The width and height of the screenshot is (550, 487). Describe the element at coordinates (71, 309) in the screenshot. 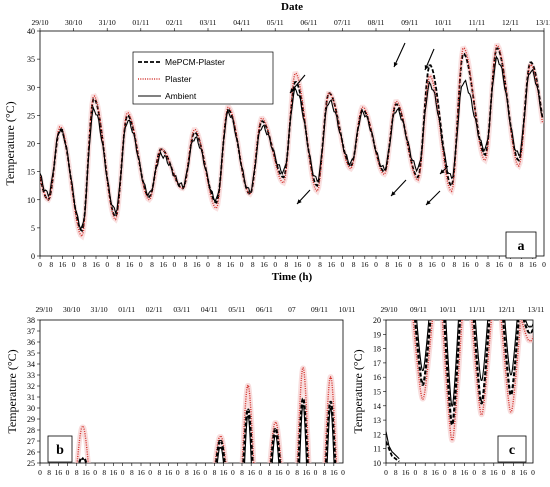

I see `panel-b-date-label: 30/10` at that location.